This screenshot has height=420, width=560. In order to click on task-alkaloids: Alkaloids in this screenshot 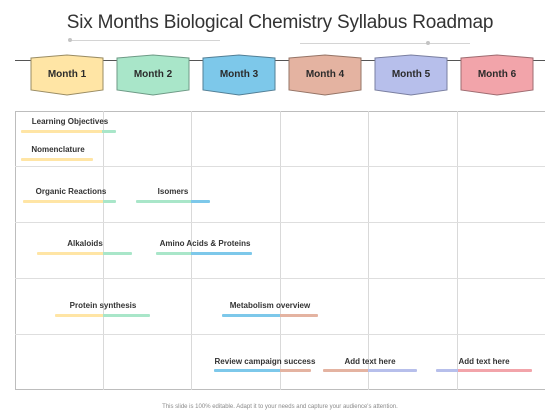, I will do `click(85, 243)`.